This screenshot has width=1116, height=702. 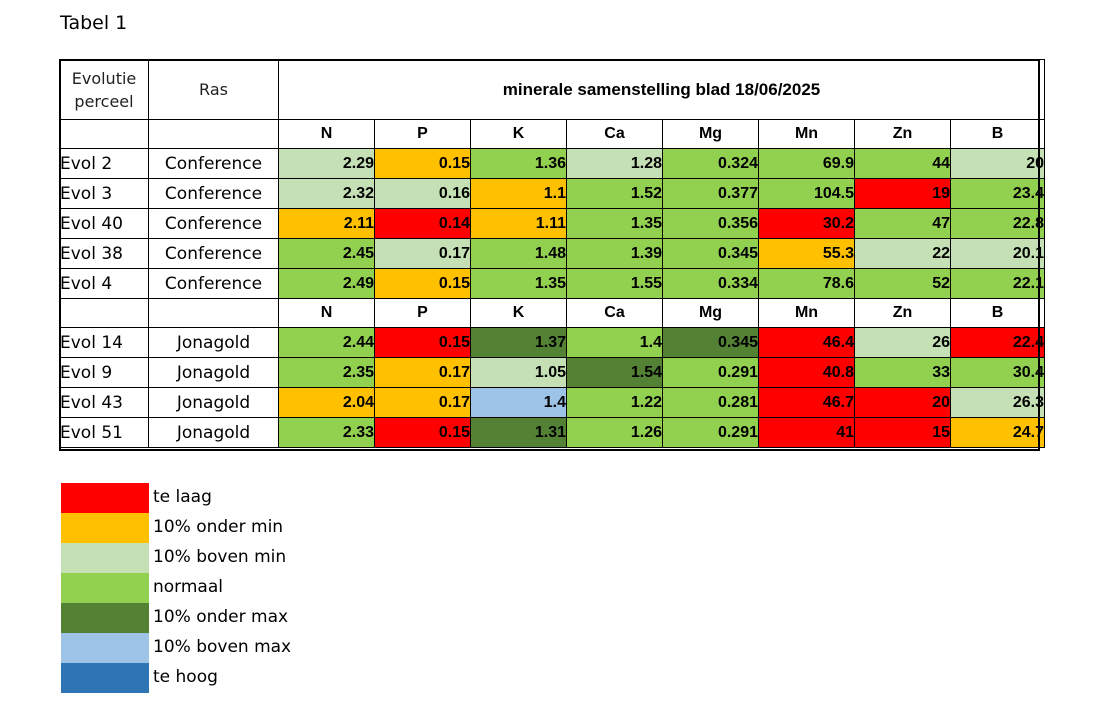 I want to click on legend-label: 10% onder min, so click(x=218, y=527).